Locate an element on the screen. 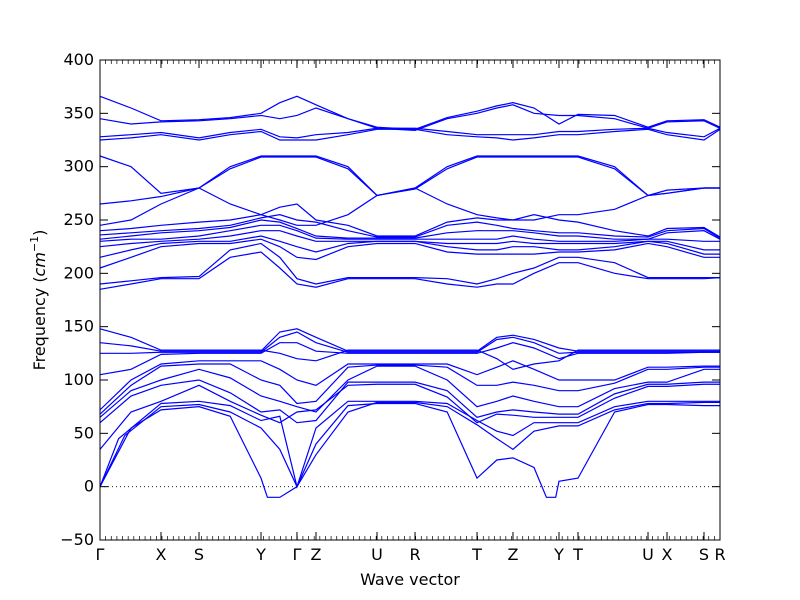  y-tick-label: 300 is located at coordinates (78, 166).